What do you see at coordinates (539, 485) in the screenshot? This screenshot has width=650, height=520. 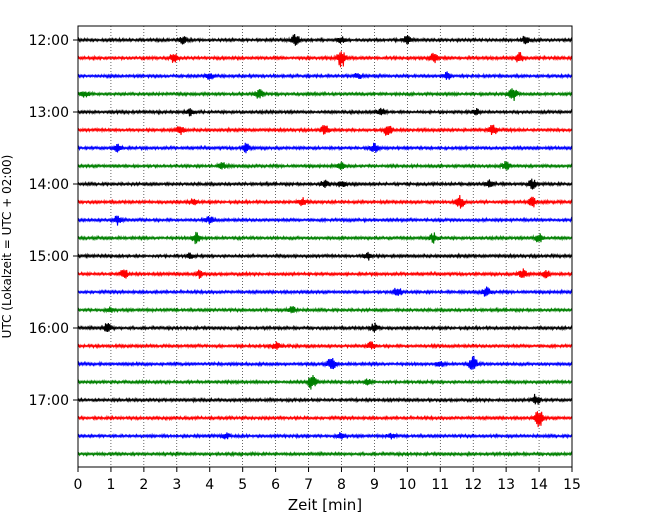 I see `x-tick-label: 14` at bounding box center [539, 485].